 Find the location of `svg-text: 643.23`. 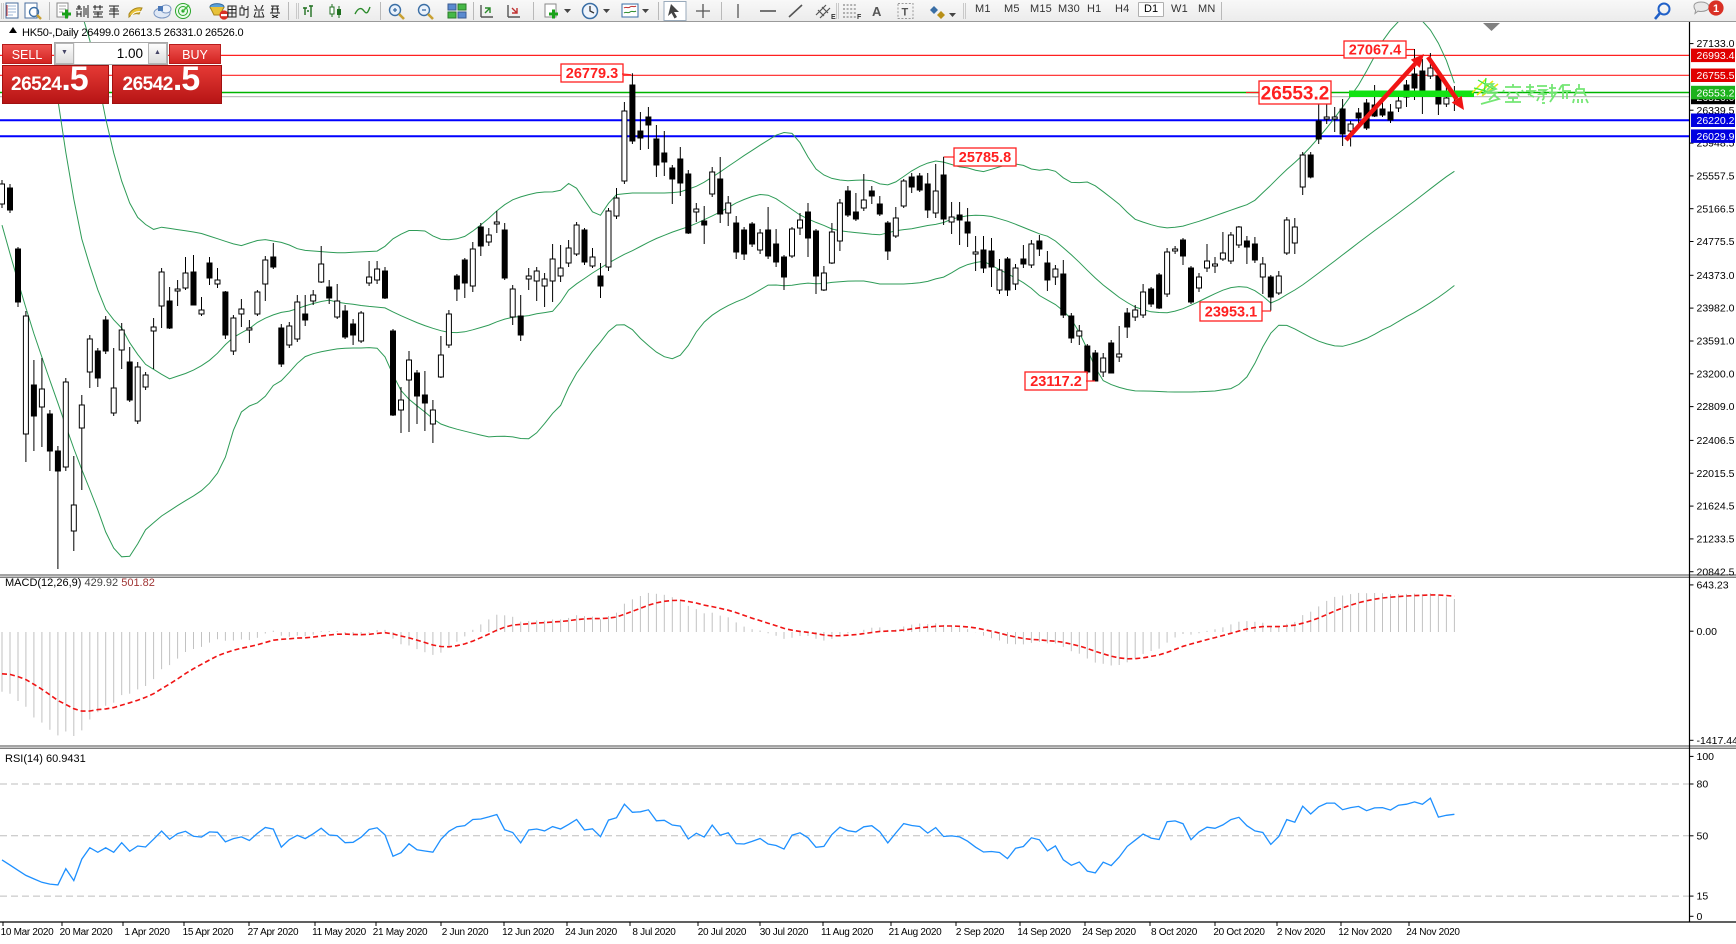

svg-text: 643.23 is located at coordinates (1713, 586).